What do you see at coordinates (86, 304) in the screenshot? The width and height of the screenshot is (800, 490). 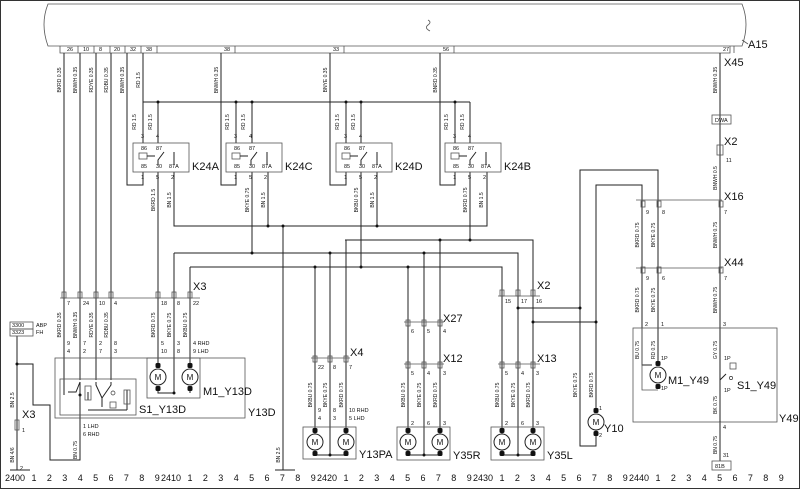 I see `connector-pin-number: 24` at bounding box center [86, 304].